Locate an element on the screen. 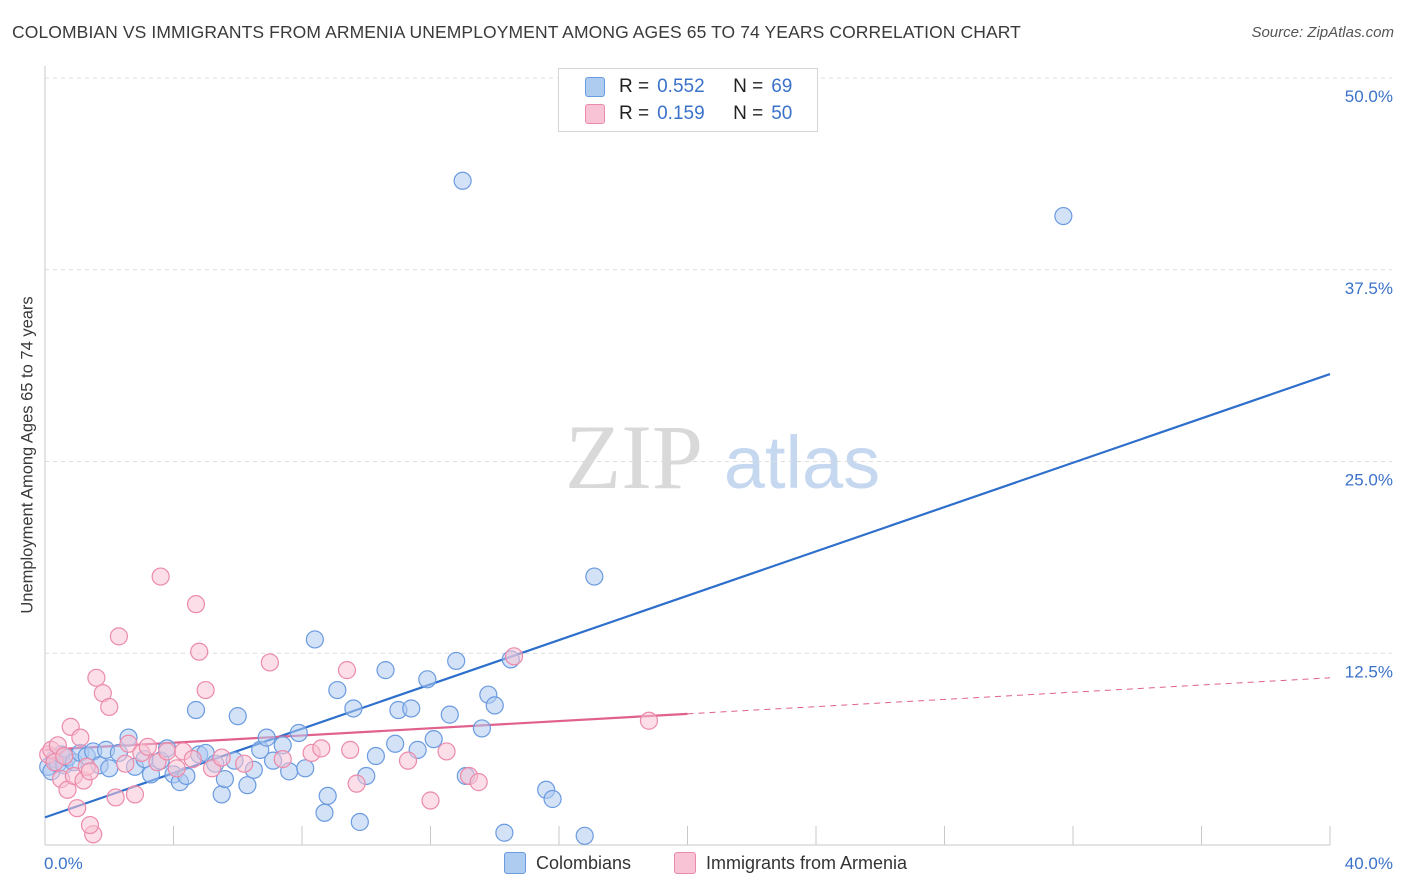 This screenshot has height=892, width=1406. source-credit: Source: ZipAtlas.com is located at coordinates (1322, 32).